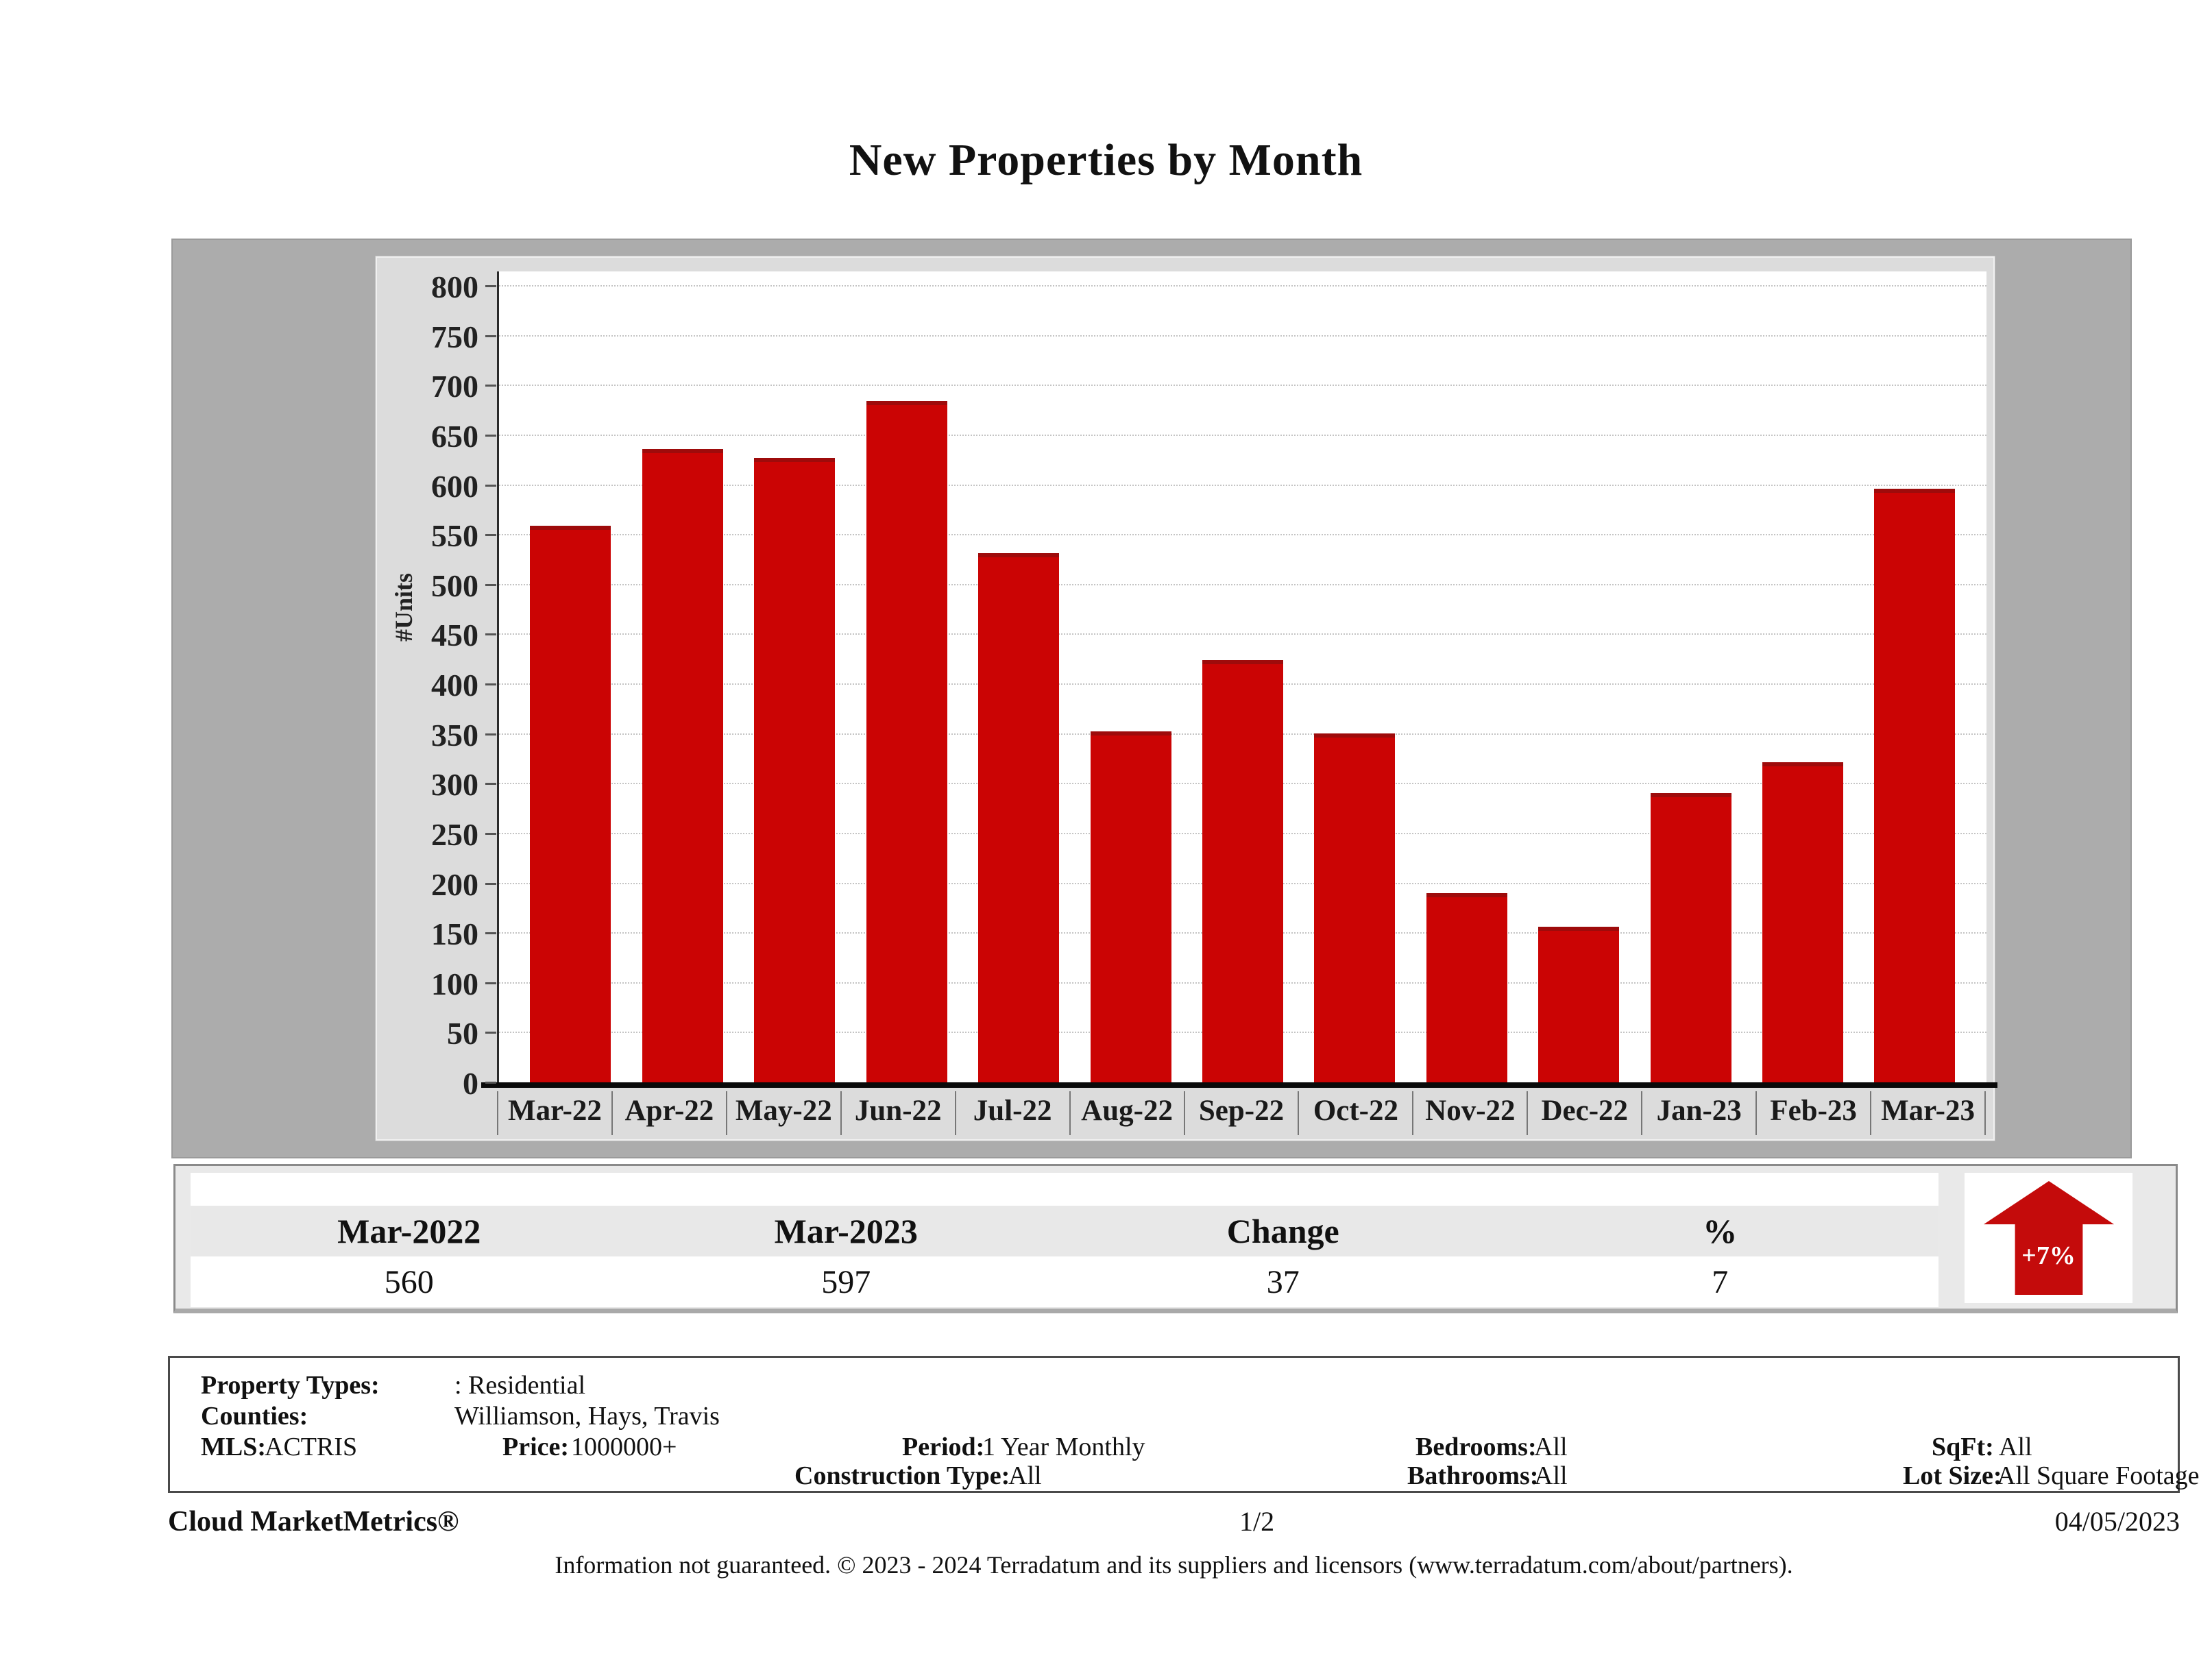 The image size is (2212, 1678). What do you see at coordinates (846, 1231) in the screenshot?
I see `summary-header-mar2023: Mar-2023` at bounding box center [846, 1231].